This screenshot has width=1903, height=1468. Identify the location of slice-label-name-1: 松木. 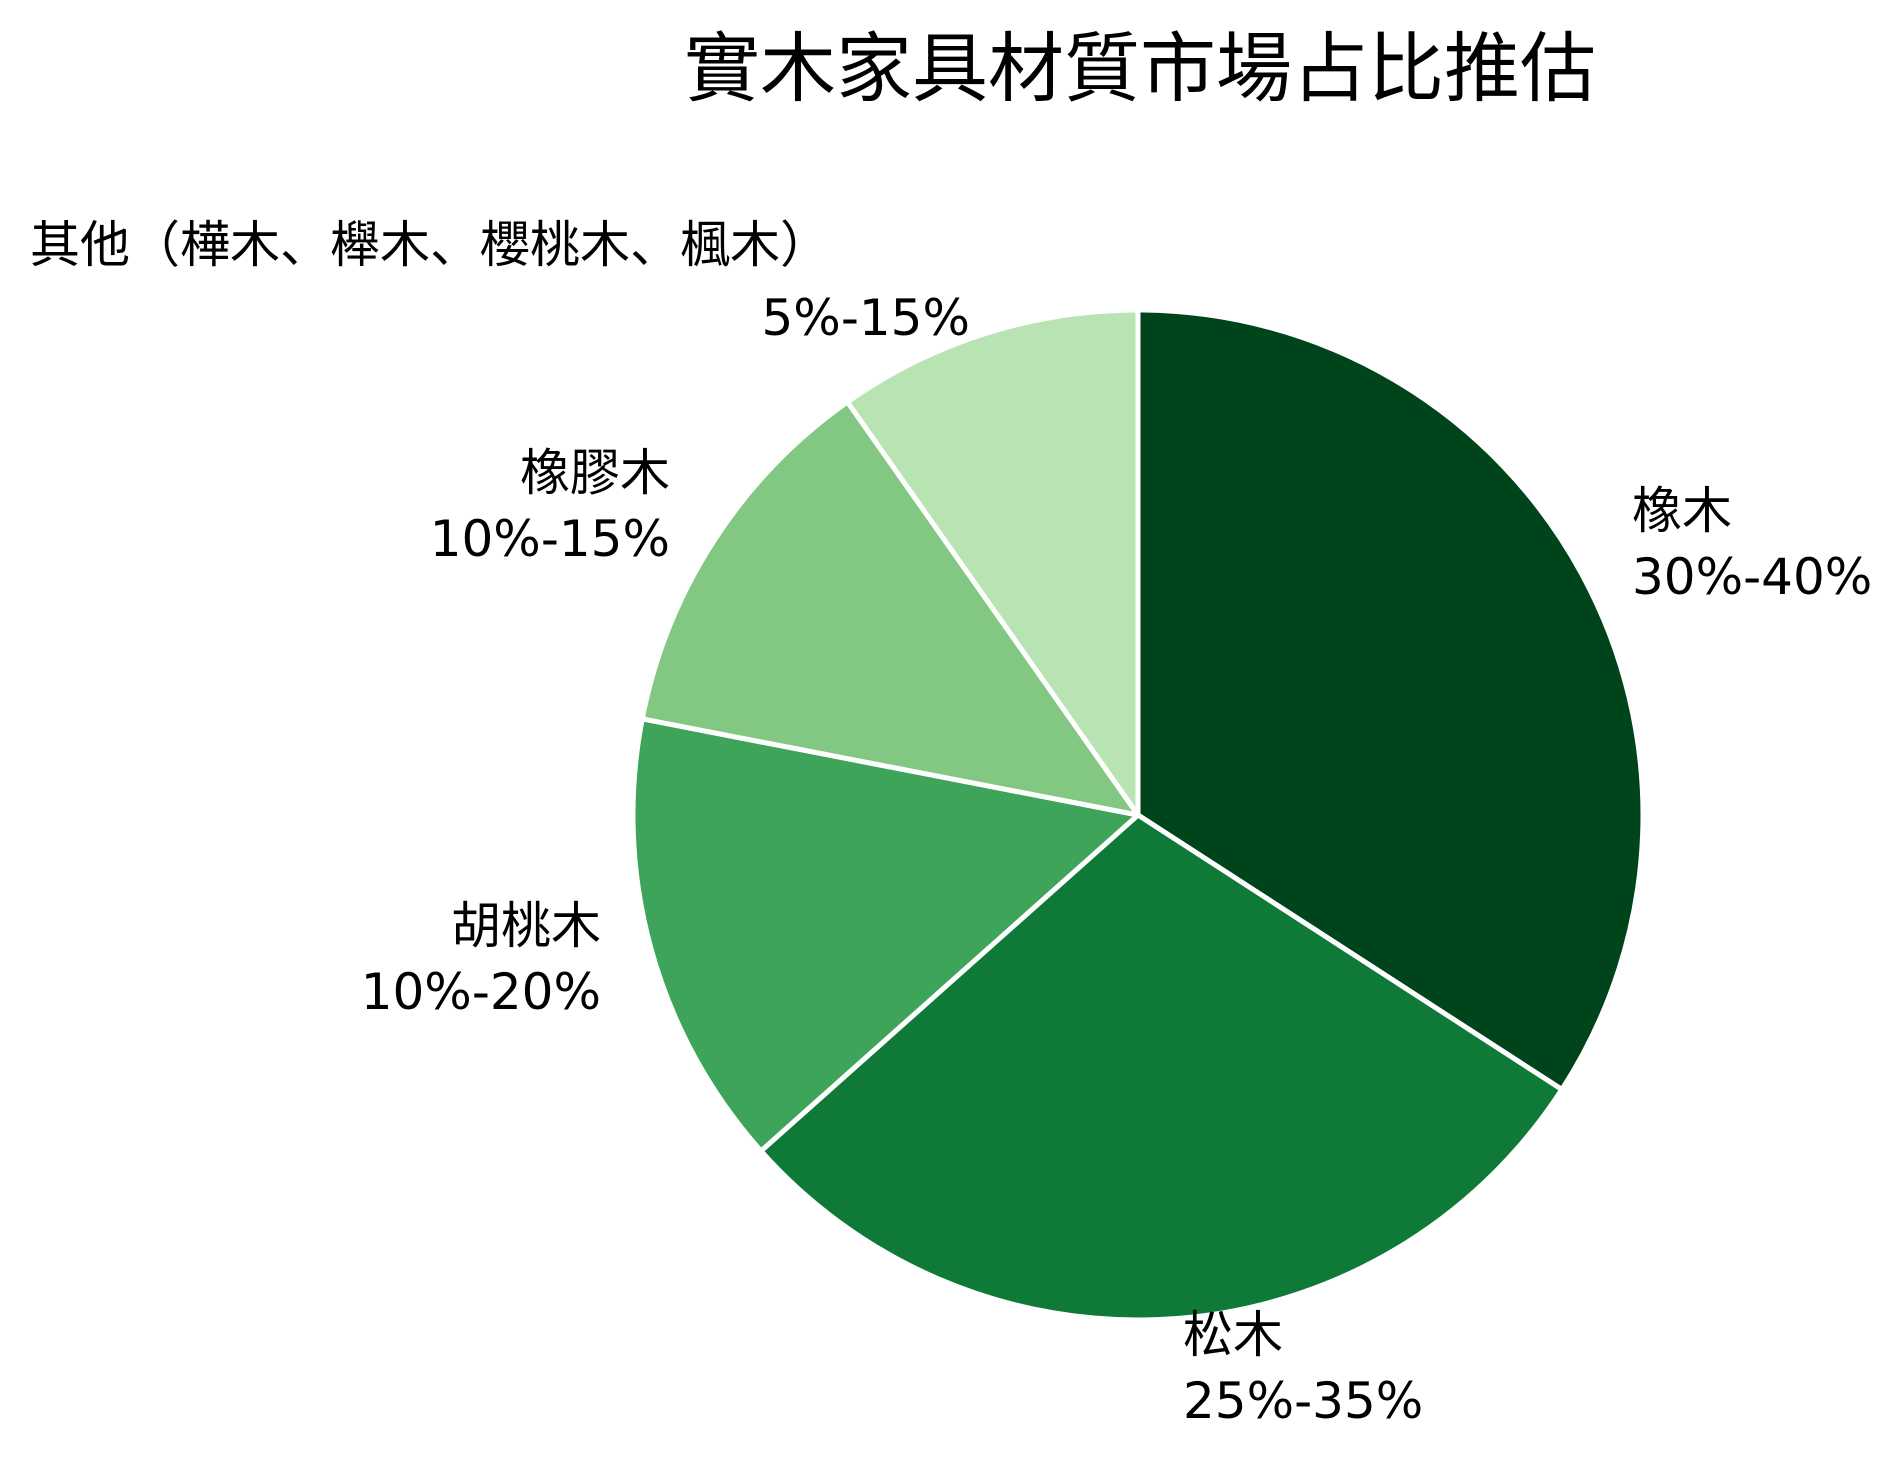
(1233, 1335).